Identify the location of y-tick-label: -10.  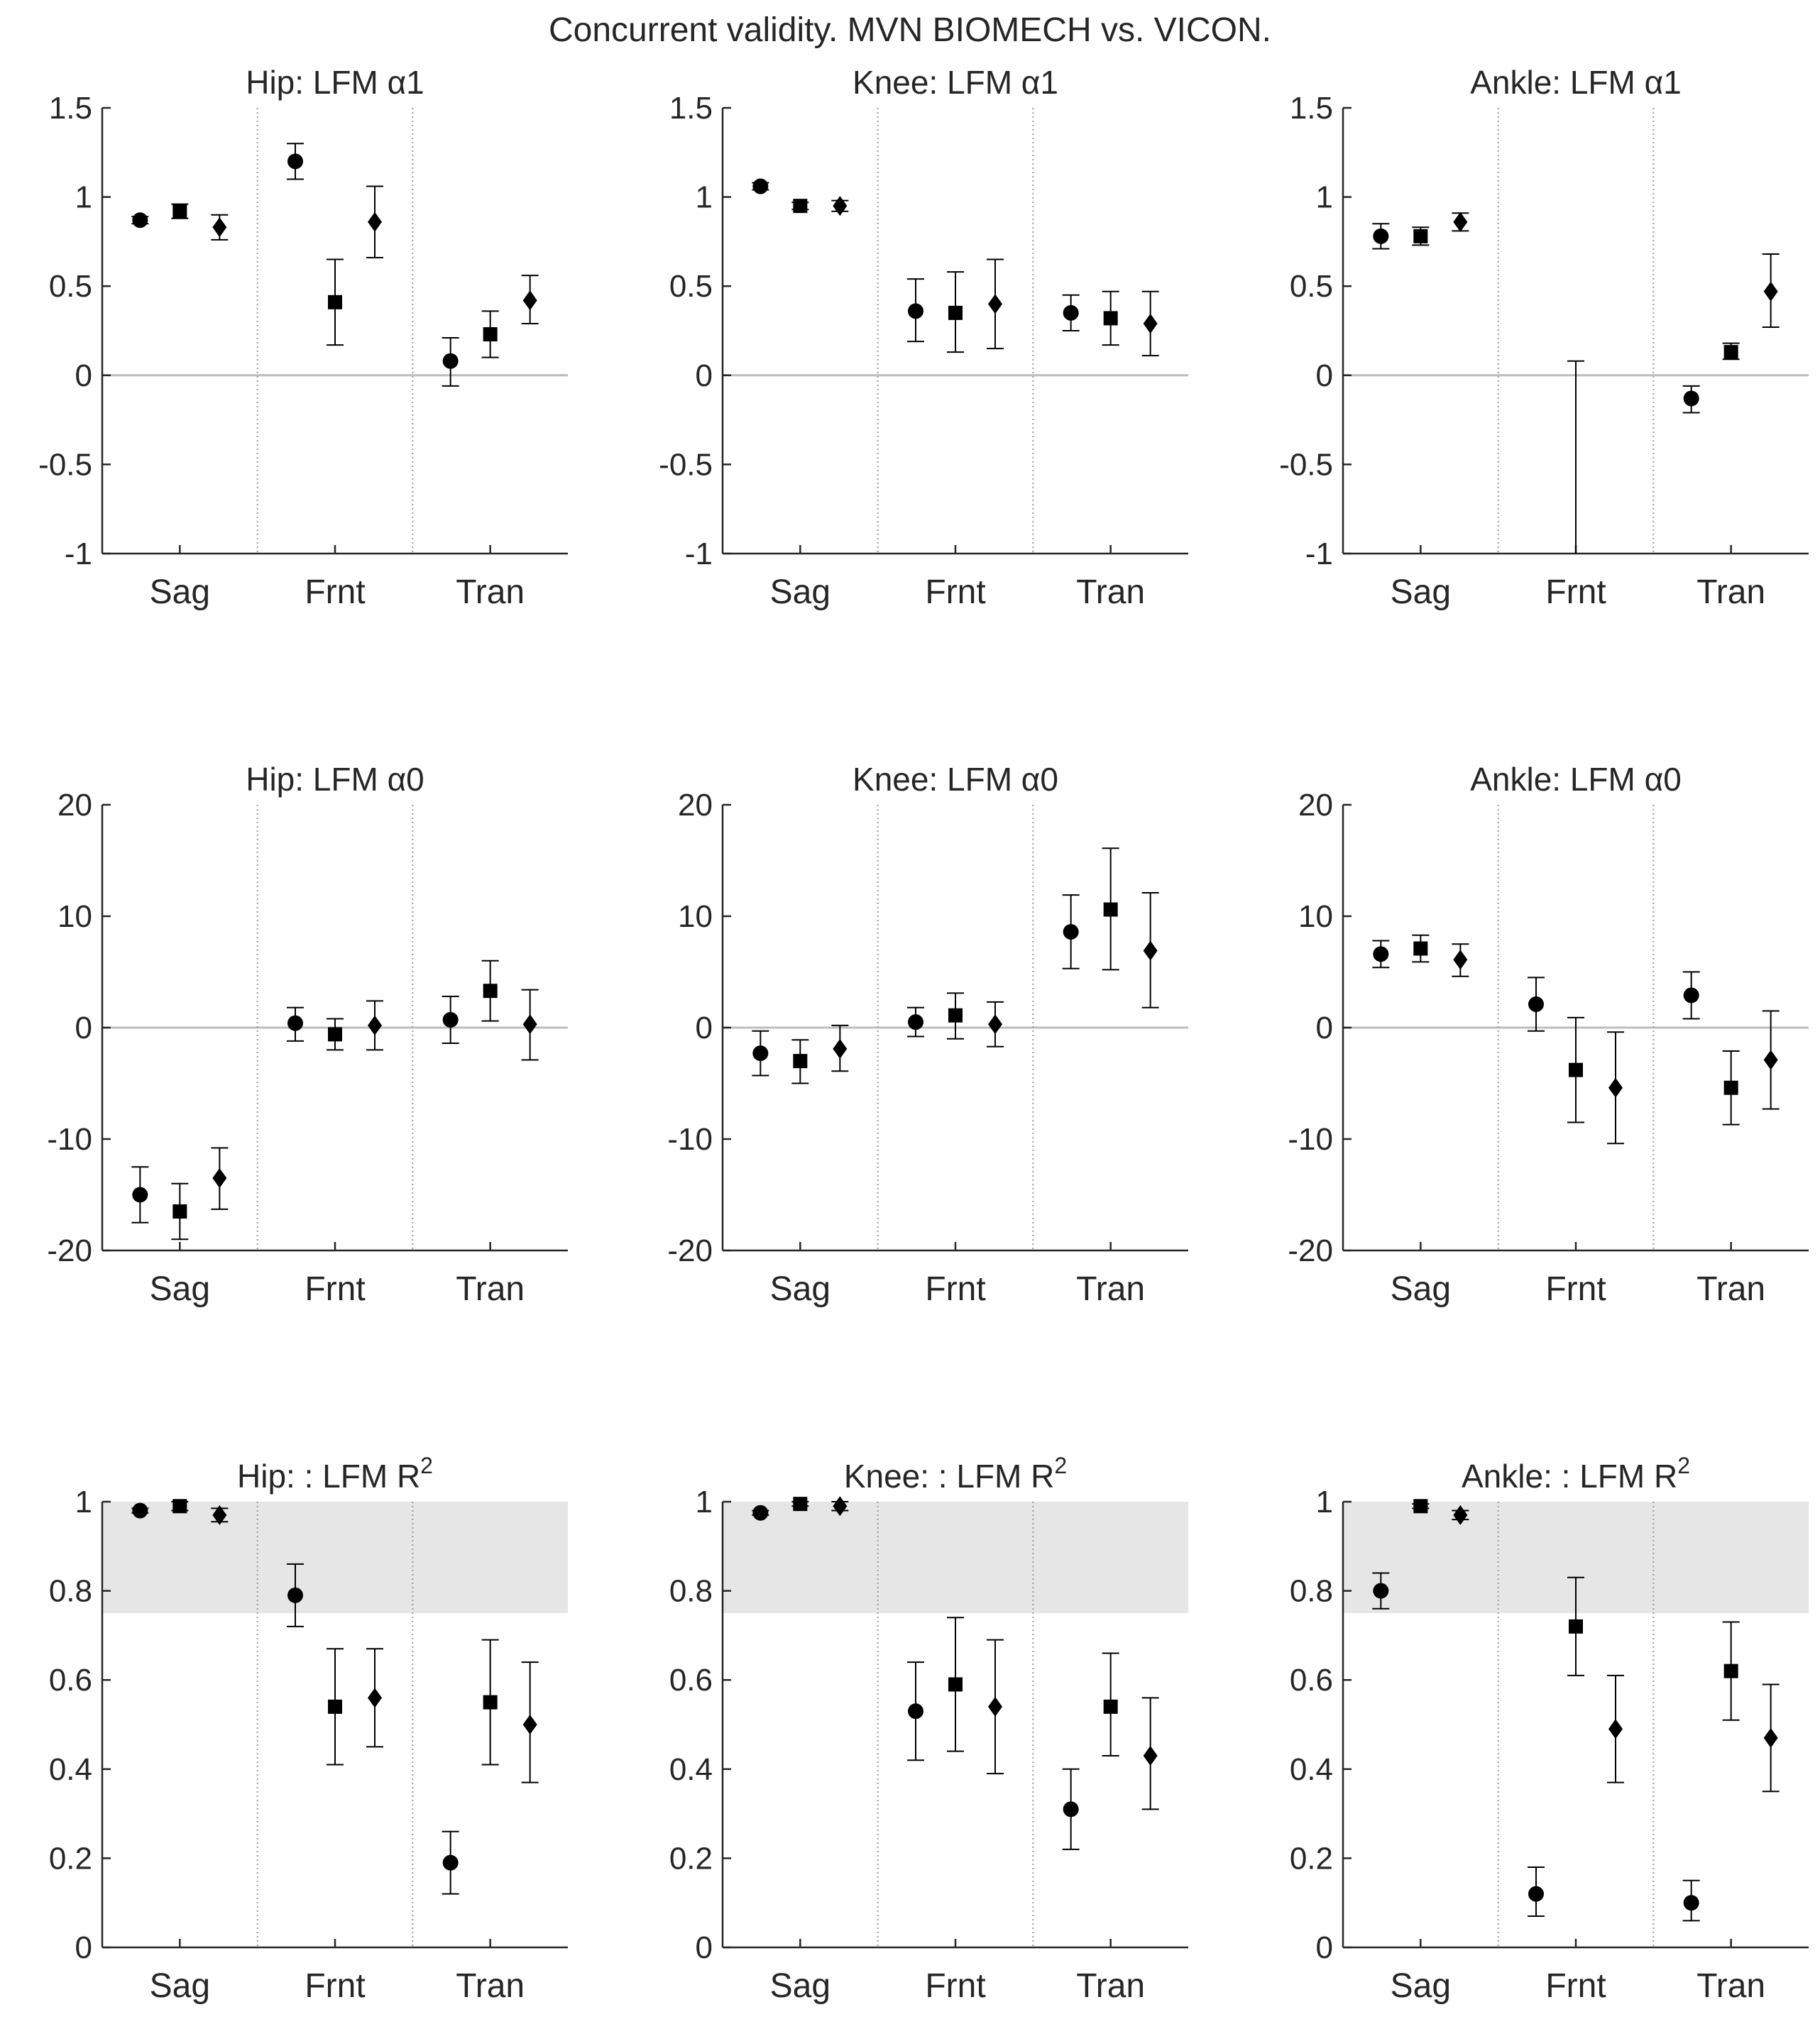
(1311, 1139).